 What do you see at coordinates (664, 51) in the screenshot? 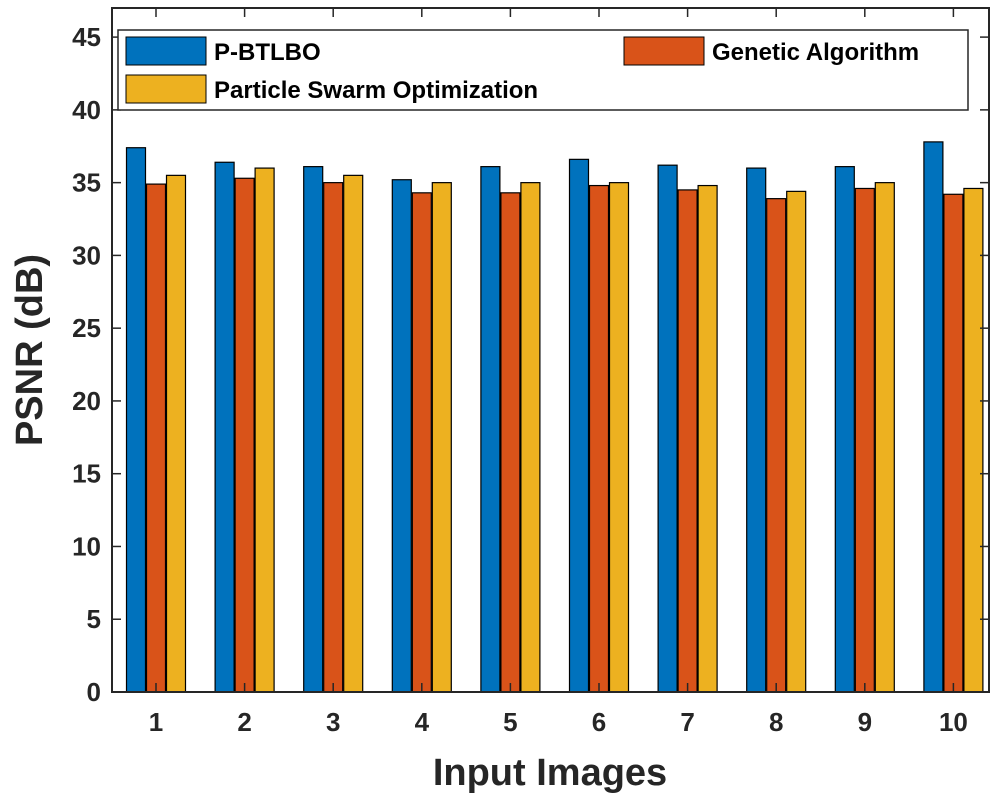
I see `legend-swatch-genetic-algorithm` at bounding box center [664, 51].